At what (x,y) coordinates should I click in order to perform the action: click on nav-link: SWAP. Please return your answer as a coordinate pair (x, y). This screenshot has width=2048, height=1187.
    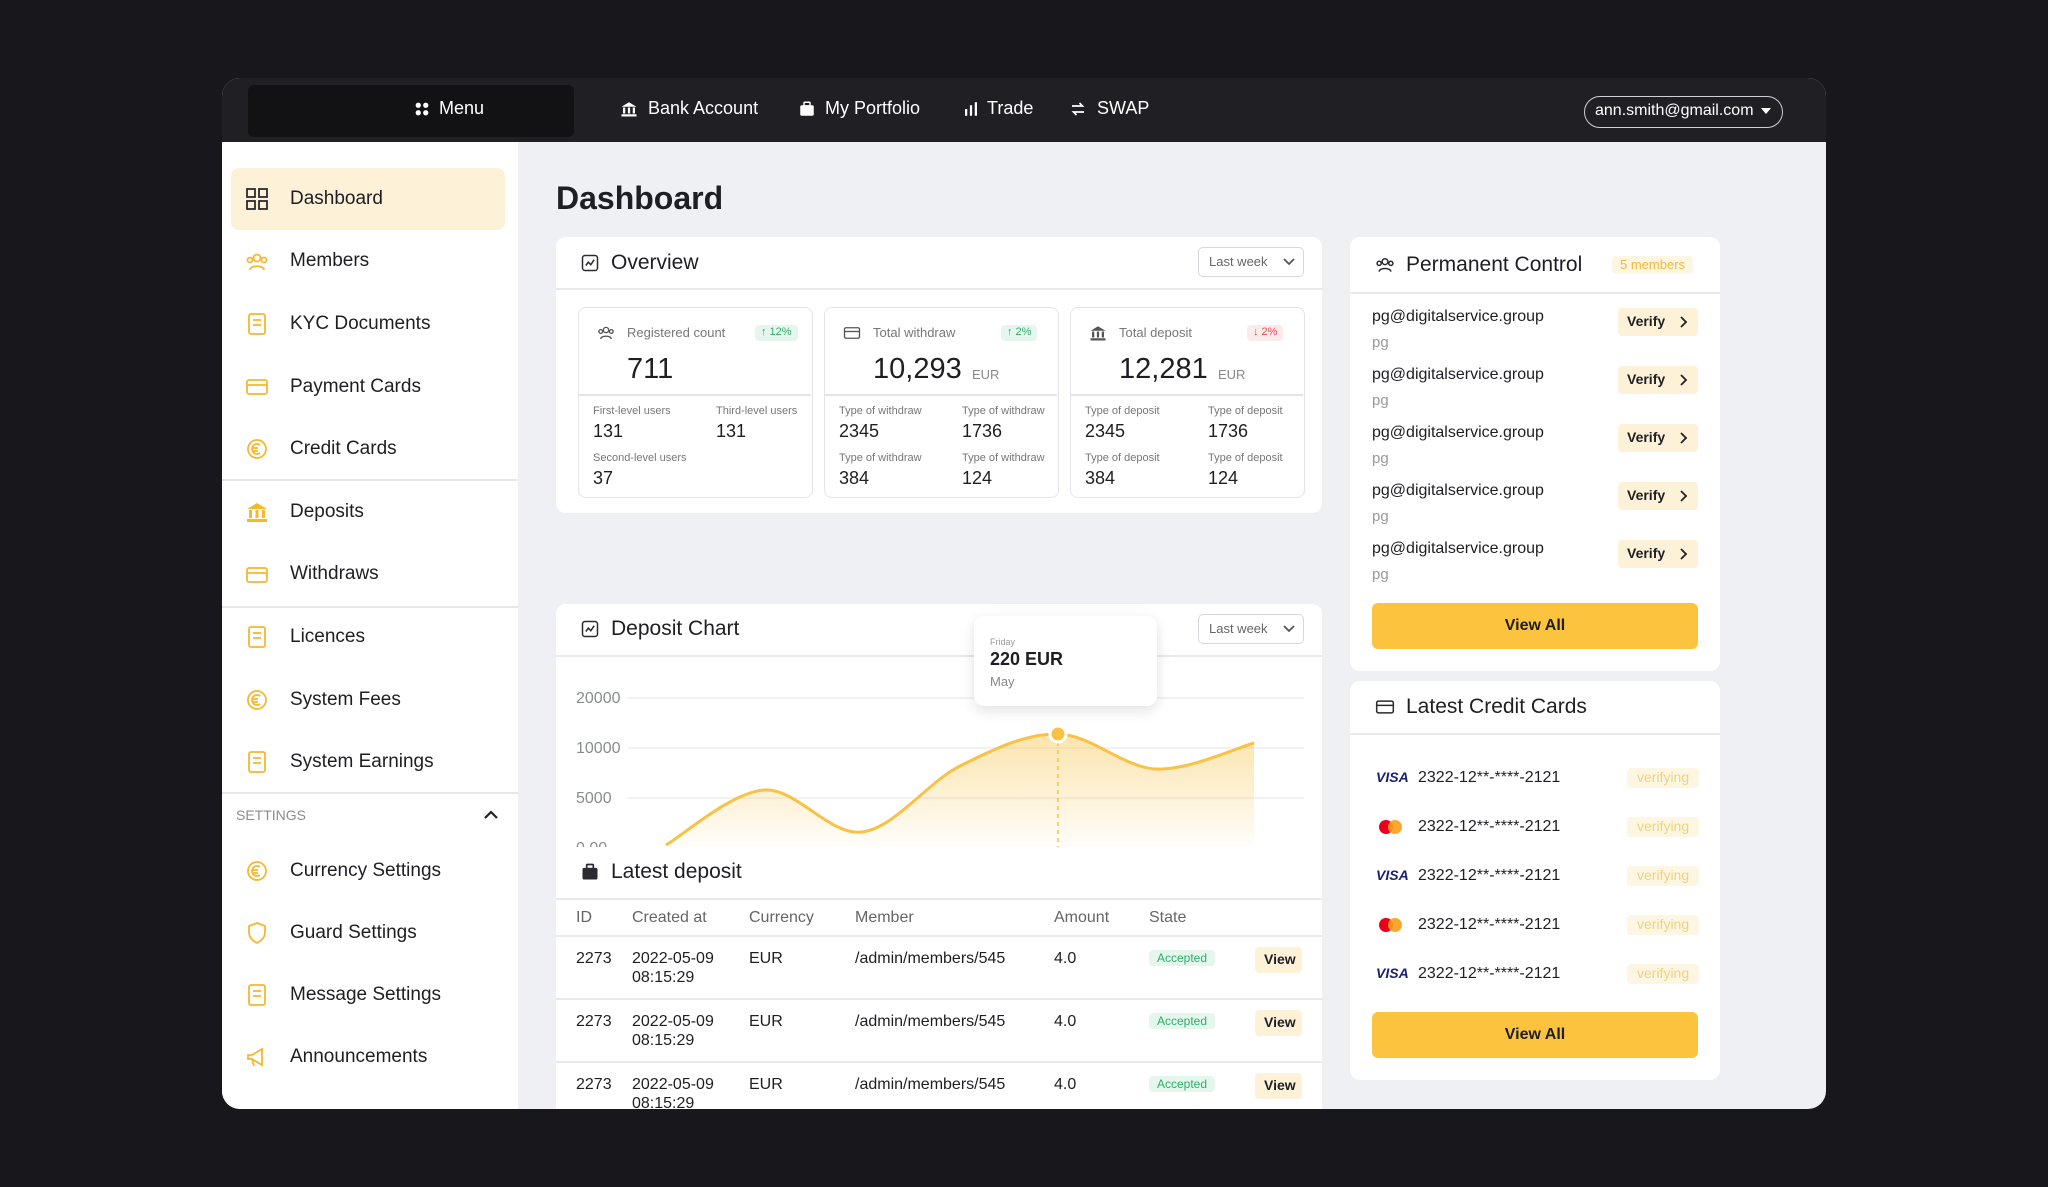
    Looking at the image, I should click on (1123, 108).